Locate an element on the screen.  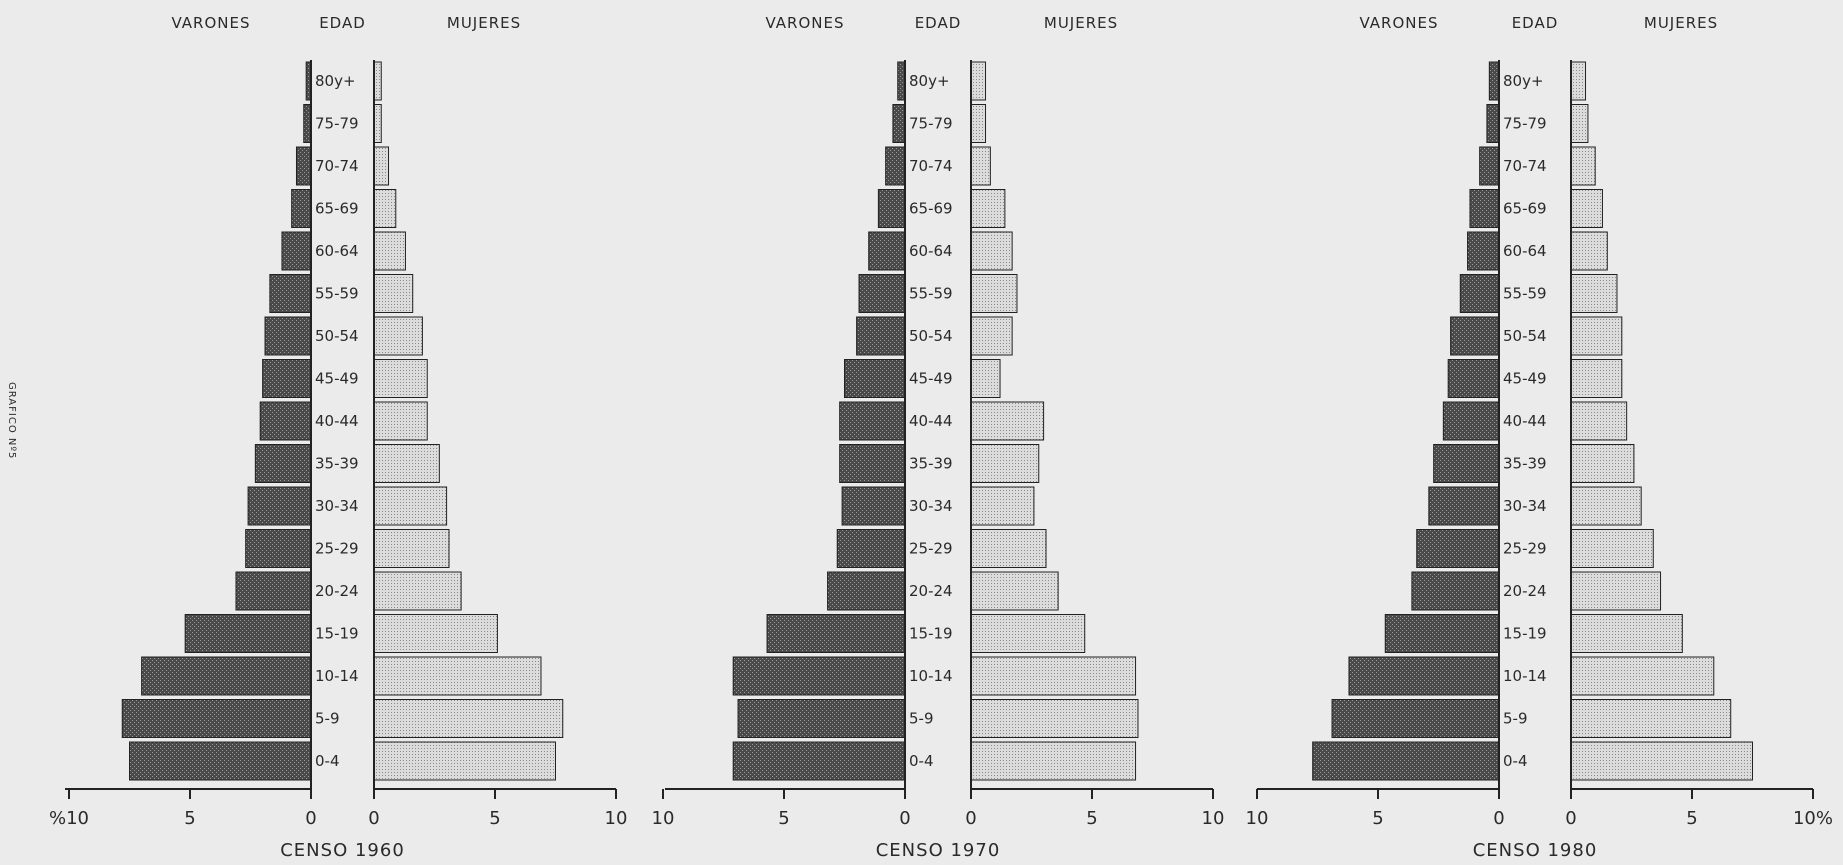
age-group-label: 70-74 is located at coordinates (337, 166).